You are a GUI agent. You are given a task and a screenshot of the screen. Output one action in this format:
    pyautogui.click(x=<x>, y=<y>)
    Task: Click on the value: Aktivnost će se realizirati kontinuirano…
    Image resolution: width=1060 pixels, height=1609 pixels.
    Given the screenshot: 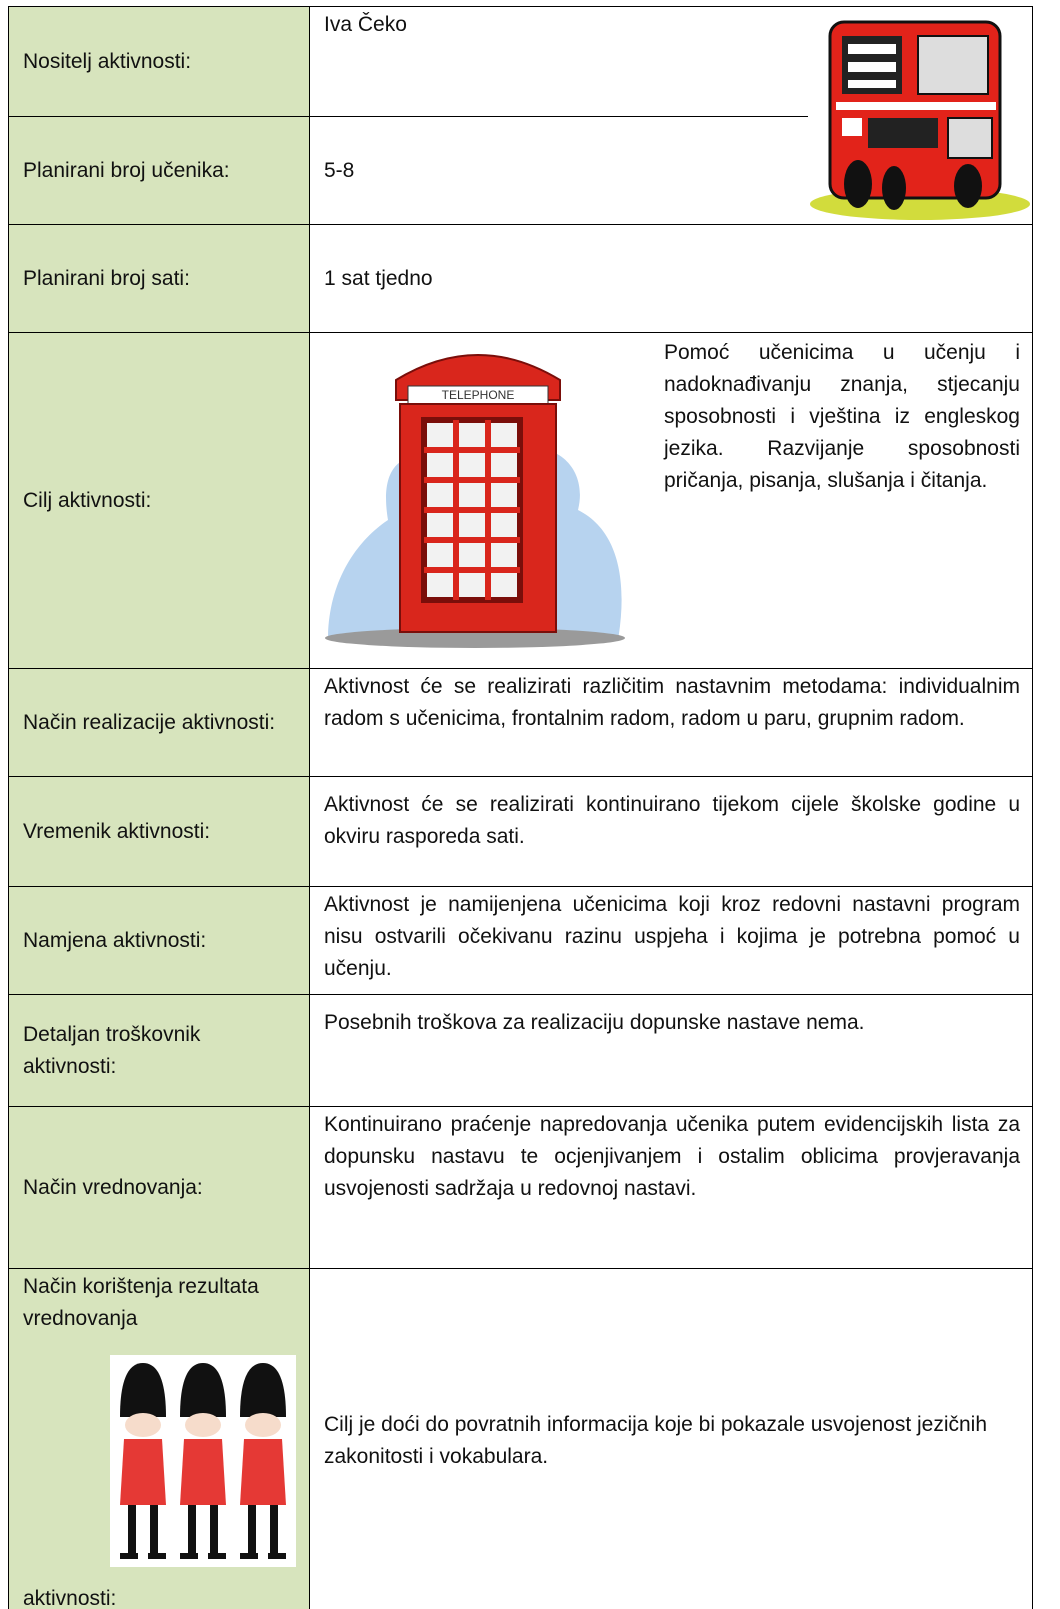 What is the action you would take?
    pyautogui.click(x=671, y=831)
    